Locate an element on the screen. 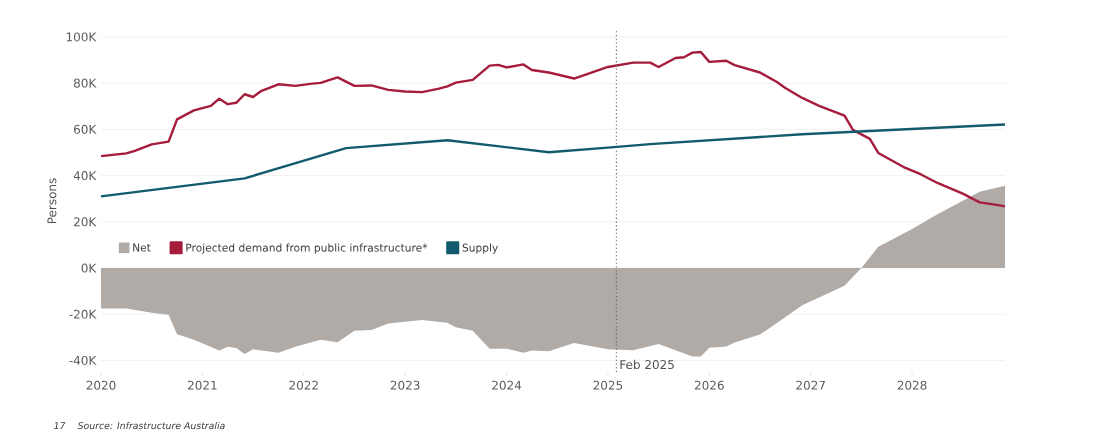 The height and width of the screenshot is (437, 1113). x-tick-label: 2022 is located at coordinates (303, 385).